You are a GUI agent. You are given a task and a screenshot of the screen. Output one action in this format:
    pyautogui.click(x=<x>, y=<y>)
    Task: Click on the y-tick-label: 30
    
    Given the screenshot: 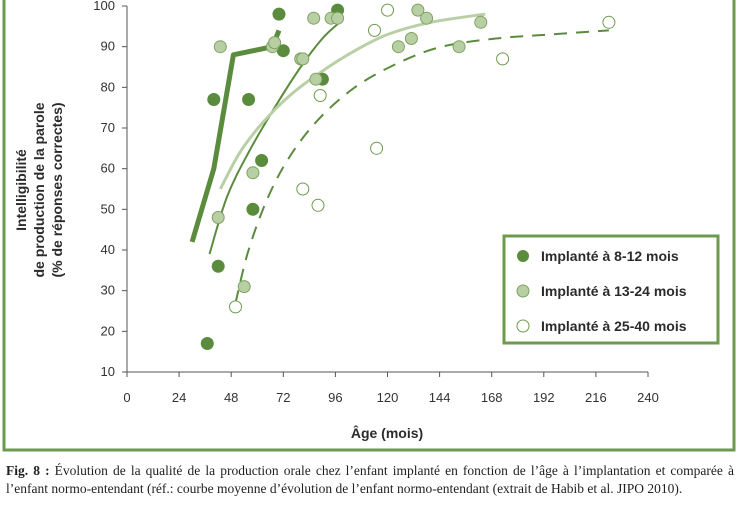 What is the action you would take?
    pyautogui.click(x=108, y=290)
    